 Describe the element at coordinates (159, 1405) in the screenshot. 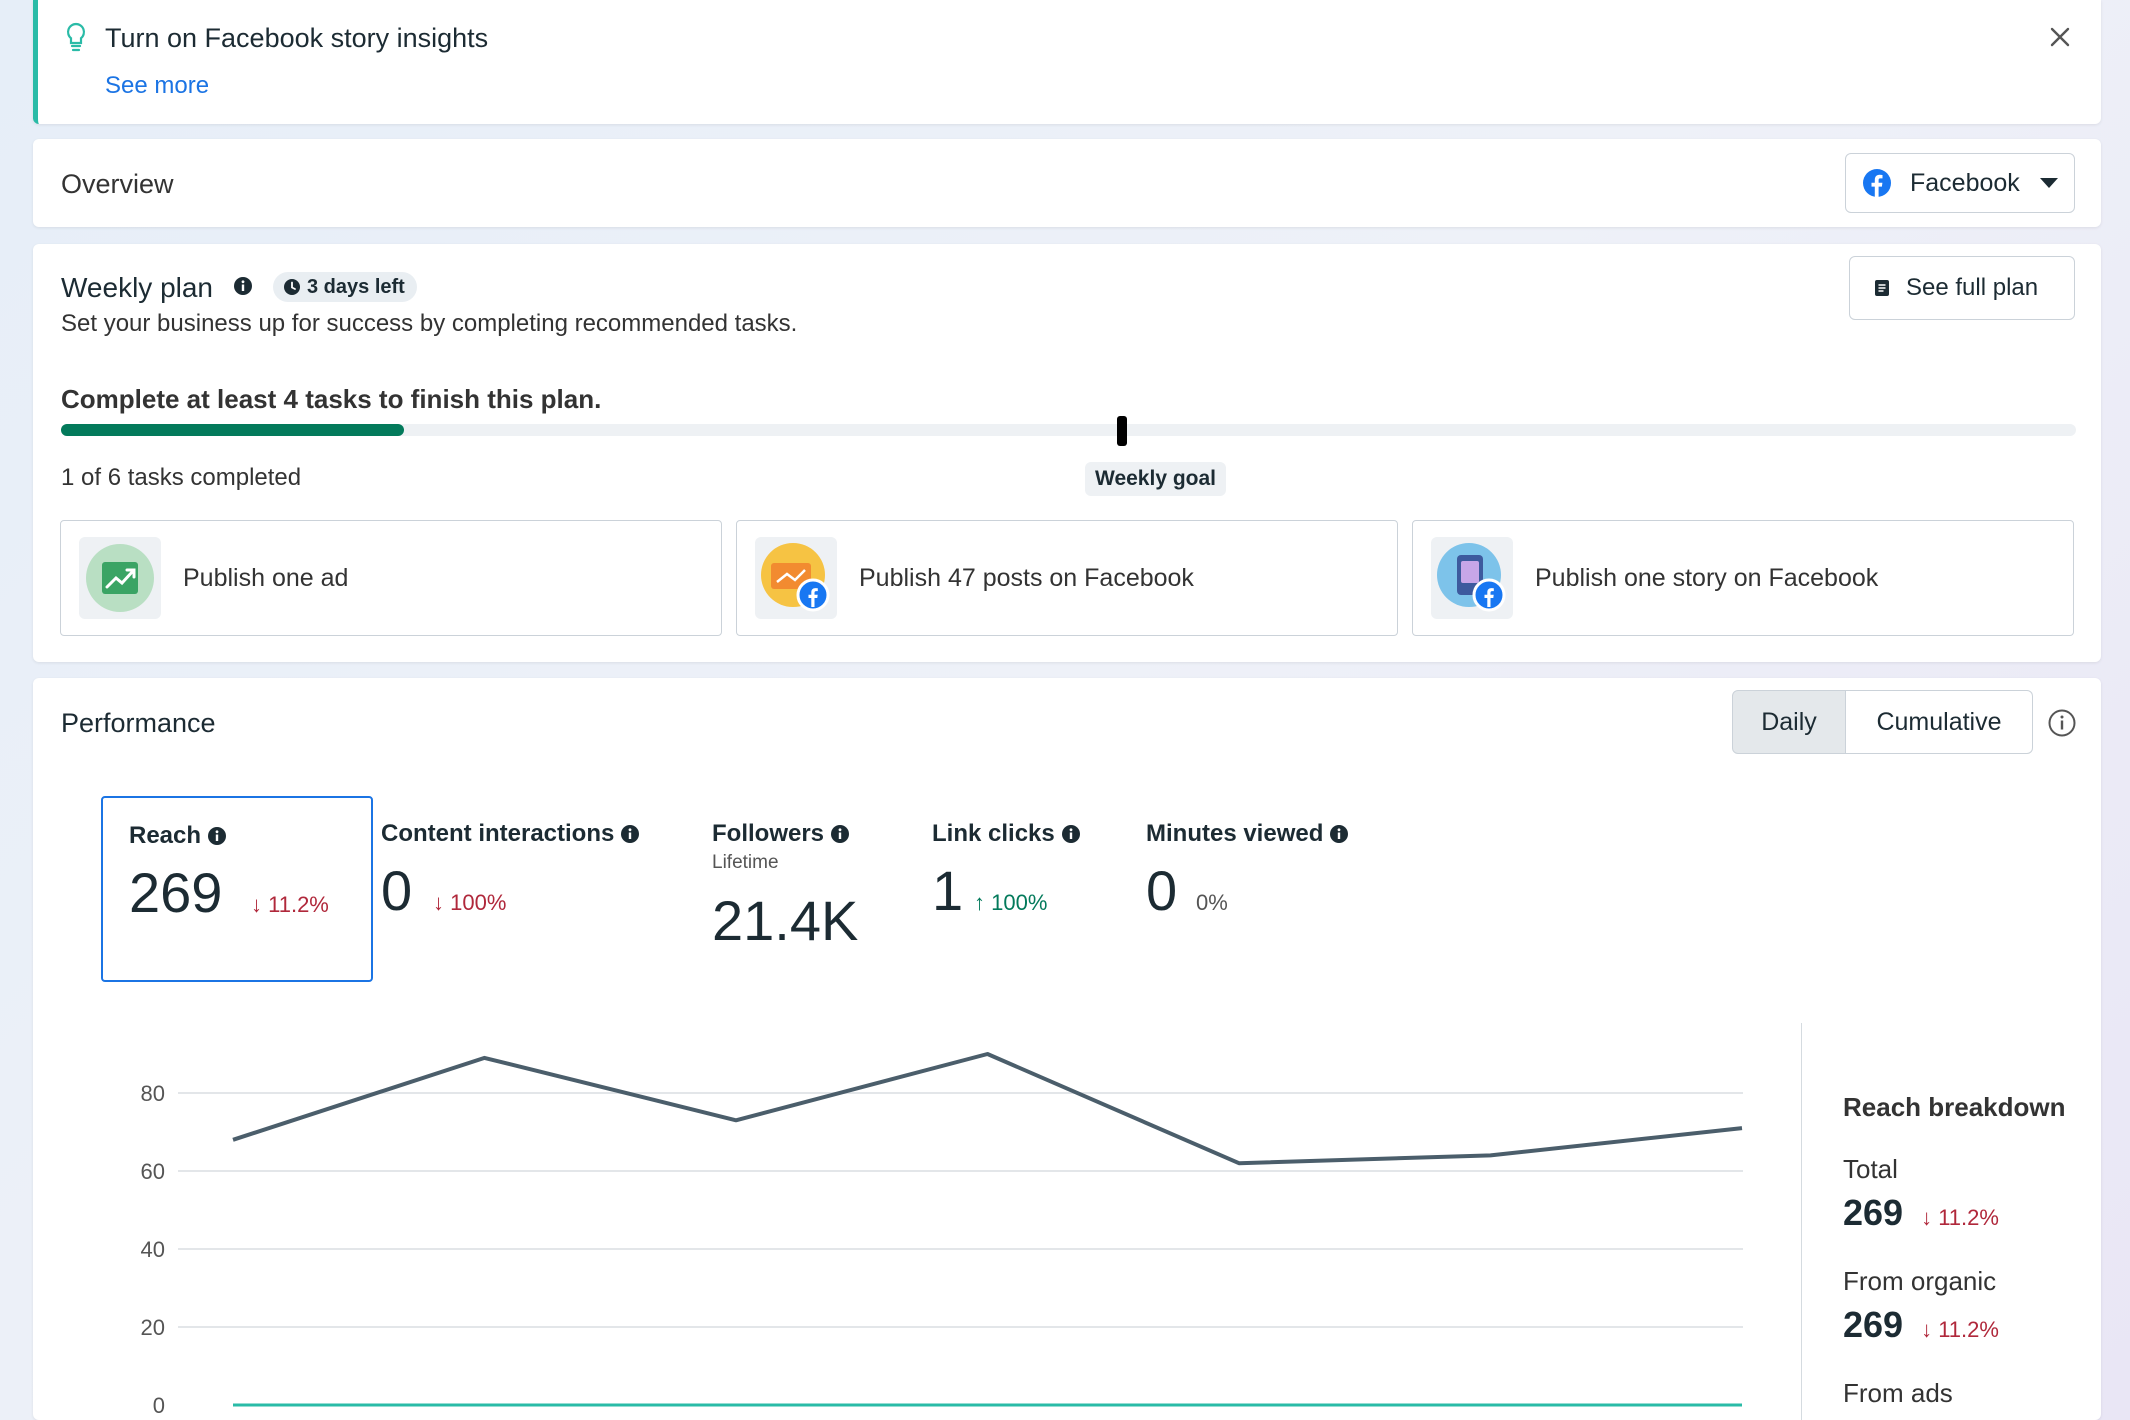

I see `y-tick-label: 0` at that location.